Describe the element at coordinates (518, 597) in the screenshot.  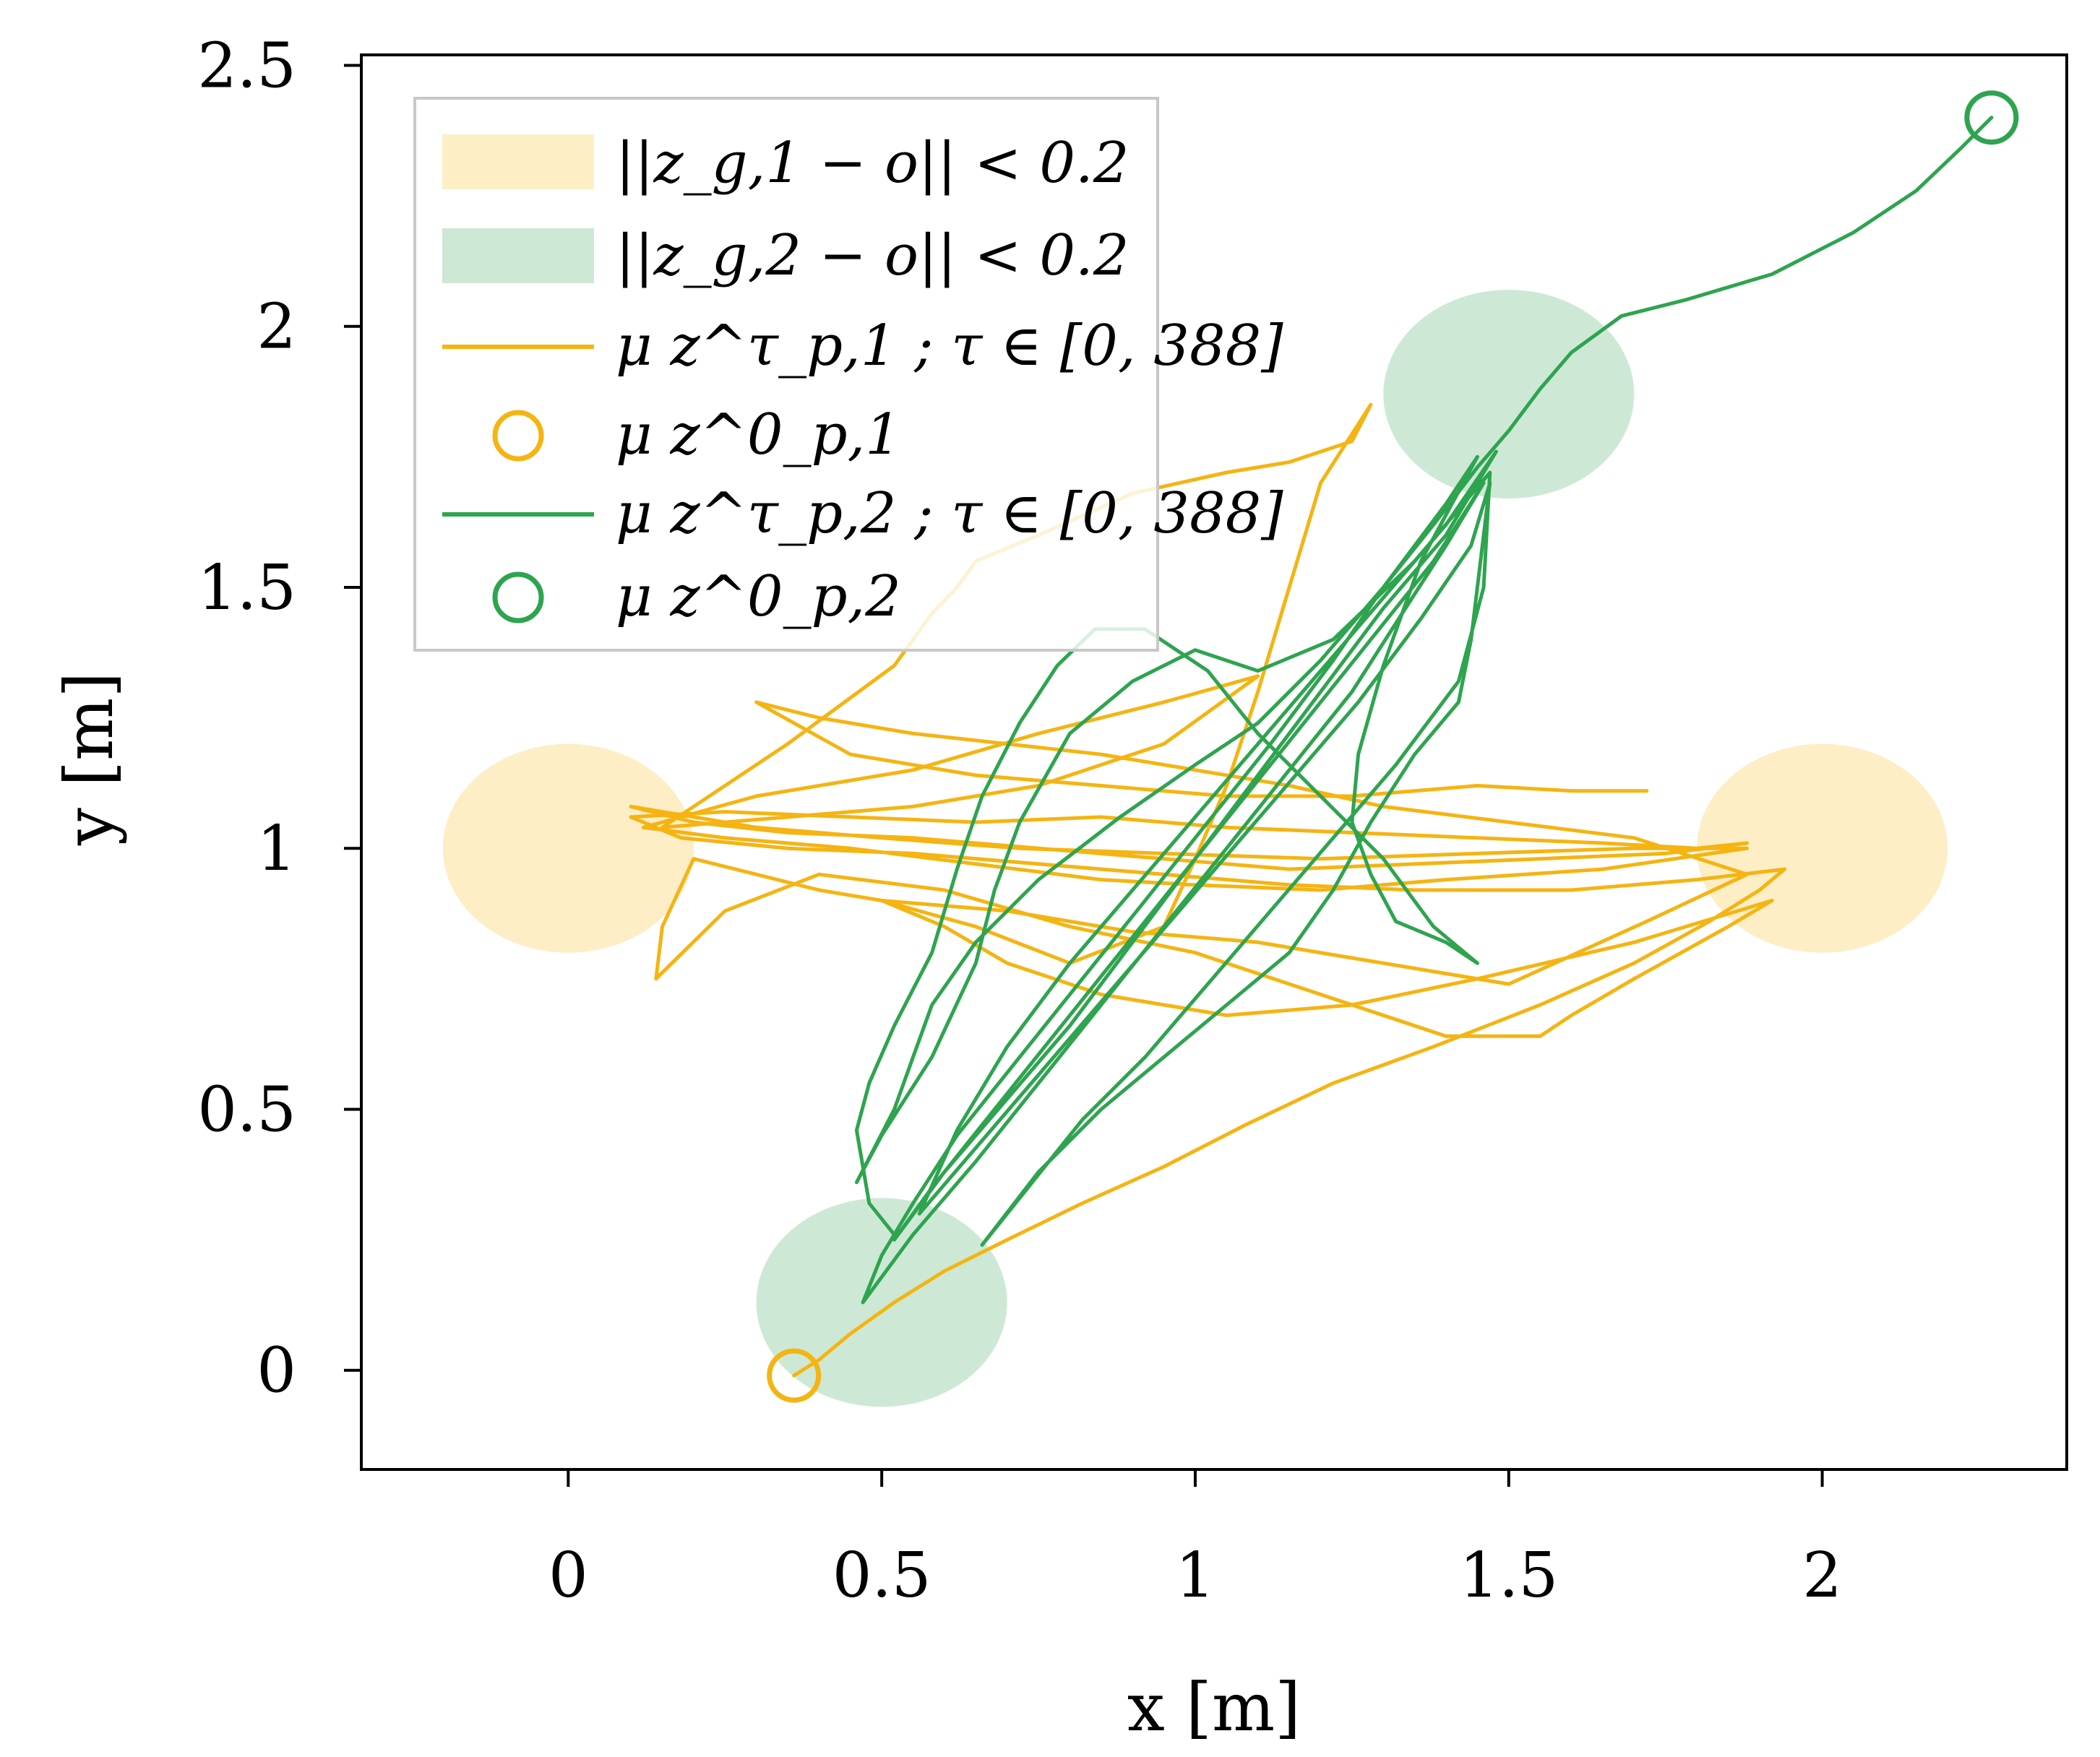
I see `legend-marker-green` at that location.